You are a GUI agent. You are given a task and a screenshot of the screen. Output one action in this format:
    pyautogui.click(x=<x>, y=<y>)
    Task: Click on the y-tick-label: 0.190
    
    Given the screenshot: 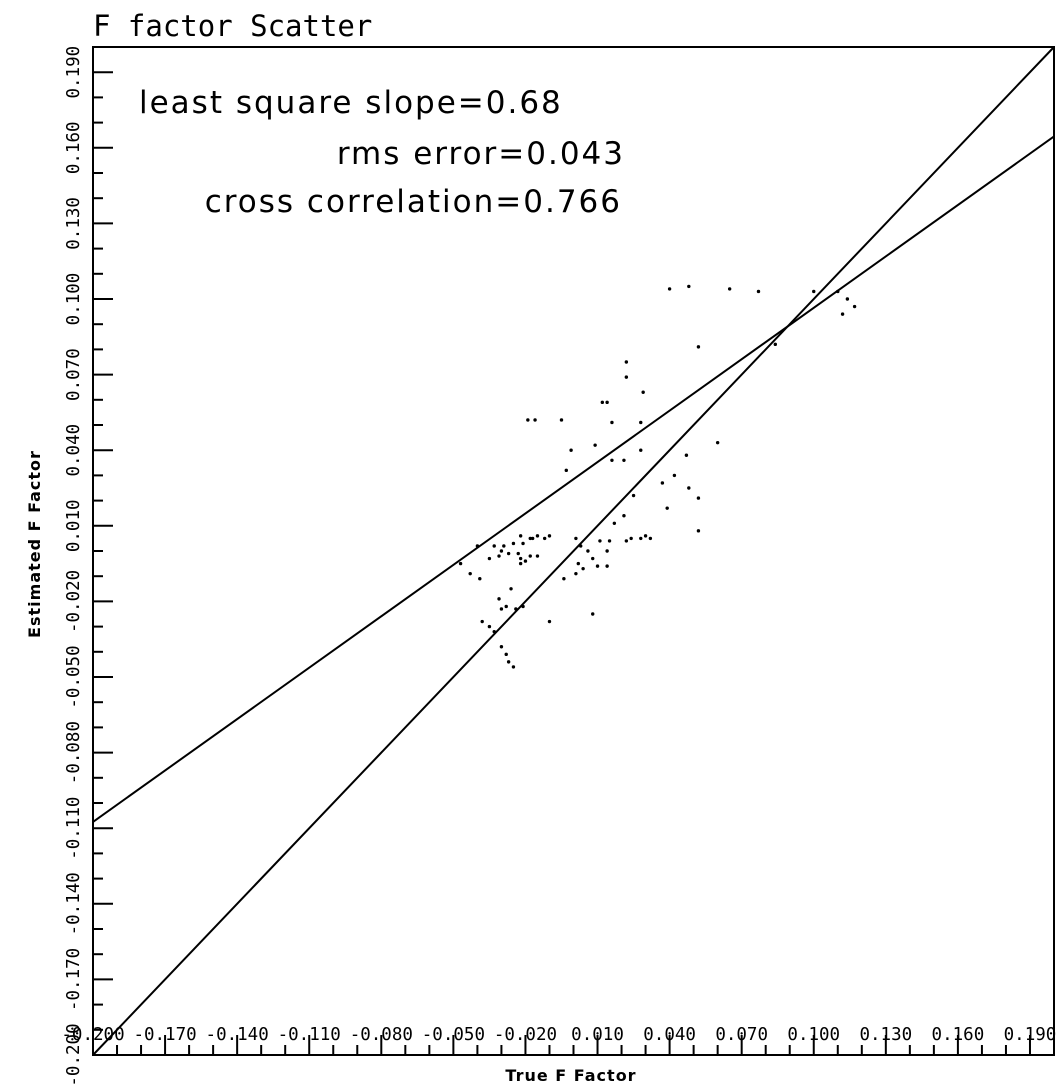 What is the action you would take?
    pyautogui.click(x=74, y=72)
    